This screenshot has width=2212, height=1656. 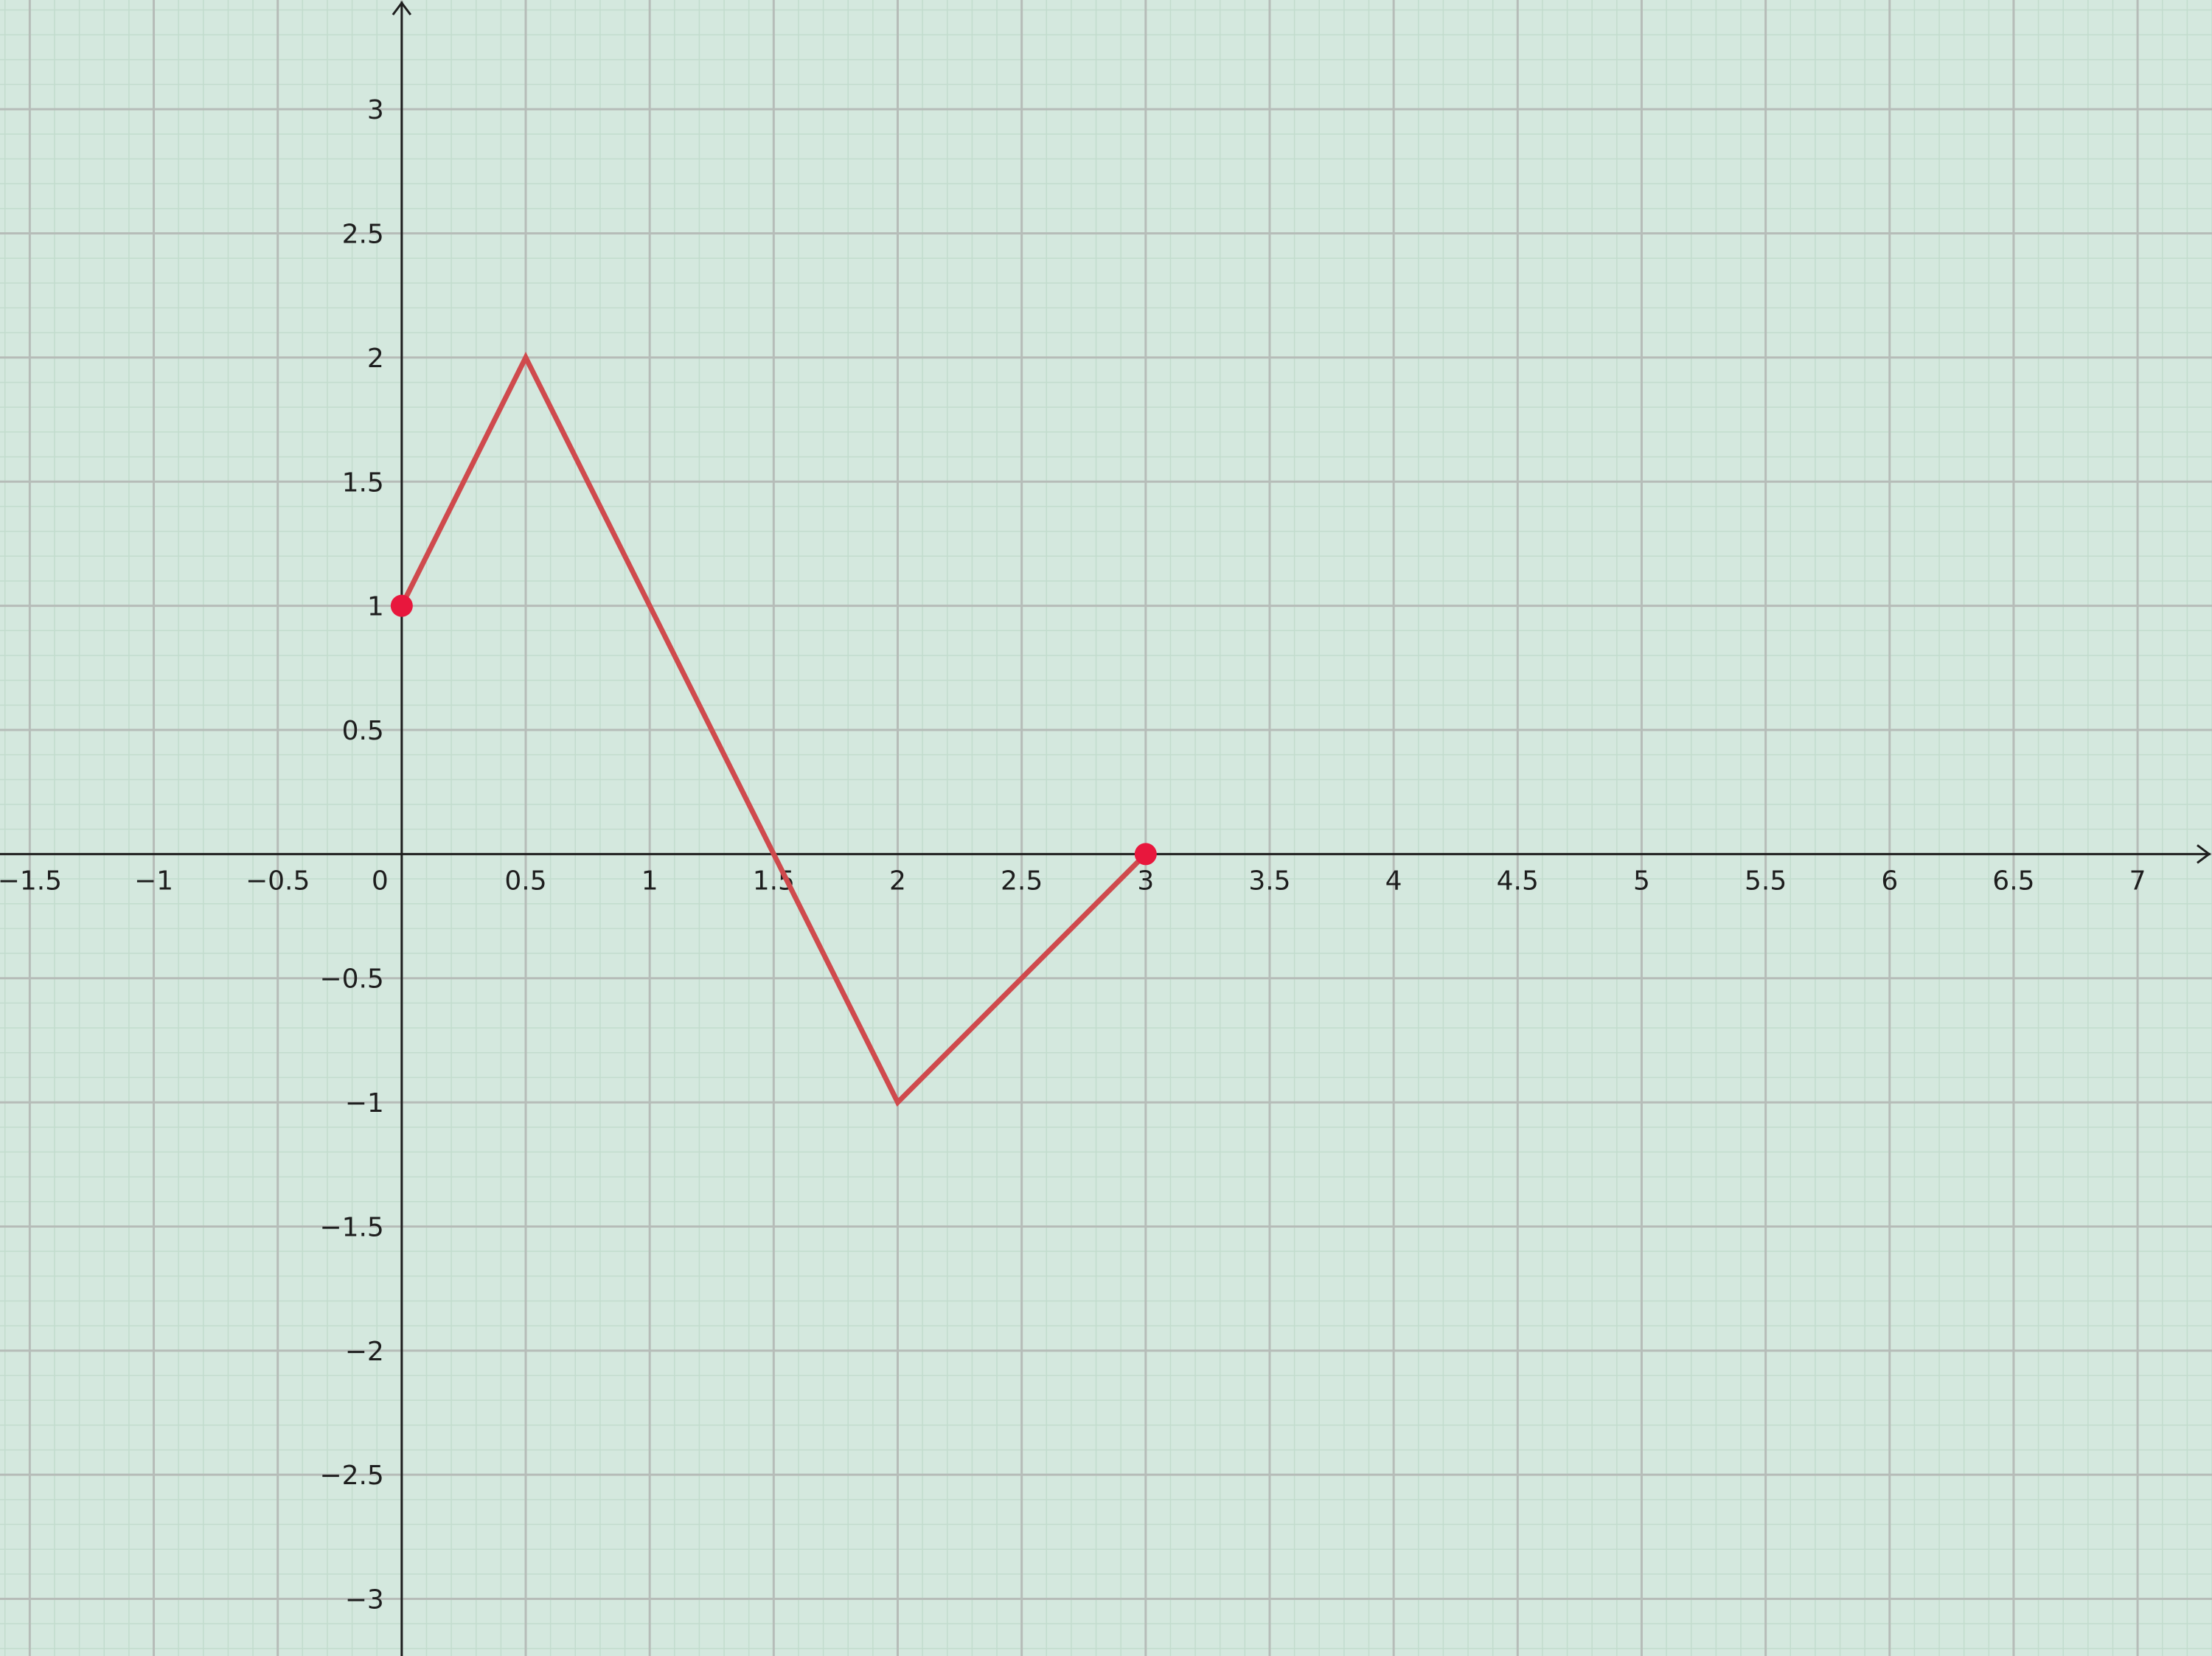 What do you see at coordinates (375, 110) in the screenshot?
I see `y-tick-label: 3` at bounding box center [375, 110].